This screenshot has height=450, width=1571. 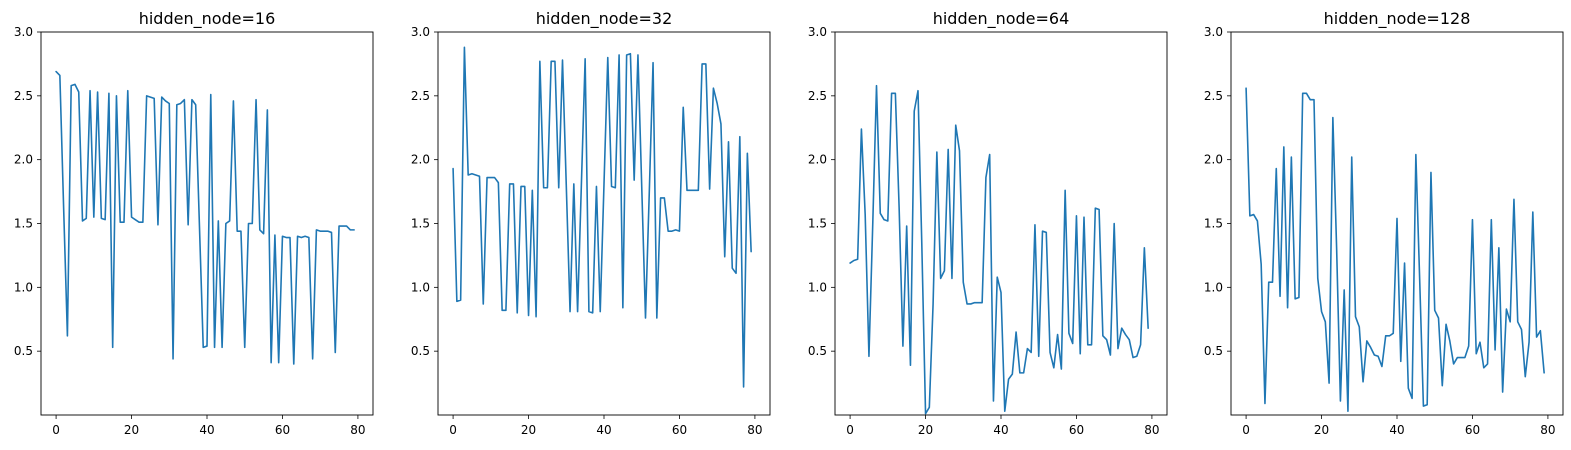 I want to click on subplot-title: hidden_node=16, so click(x=207, y=19).